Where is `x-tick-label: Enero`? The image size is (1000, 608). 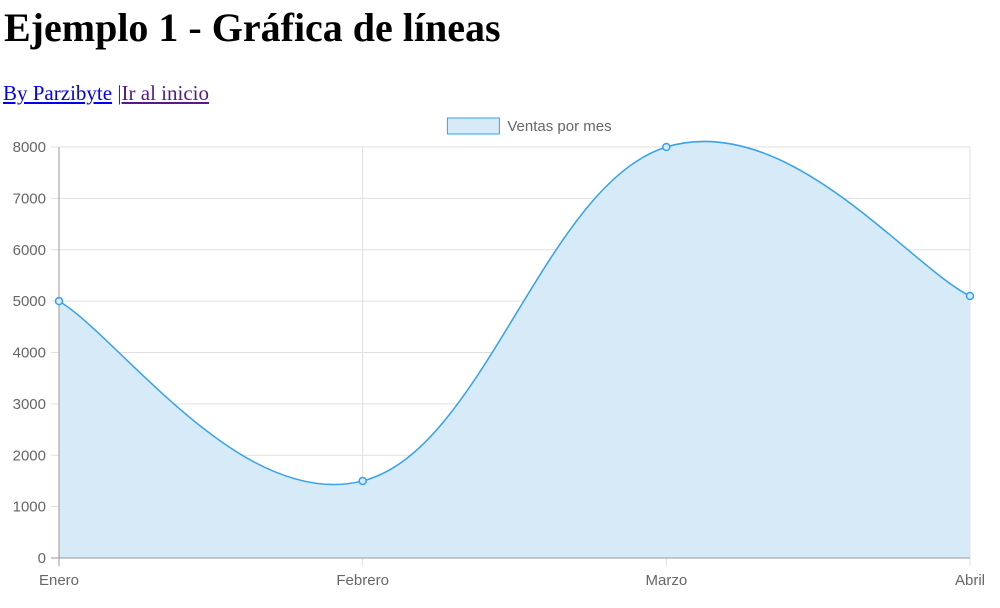 x-tick-label: Enero is located at coordinates (59, 580).